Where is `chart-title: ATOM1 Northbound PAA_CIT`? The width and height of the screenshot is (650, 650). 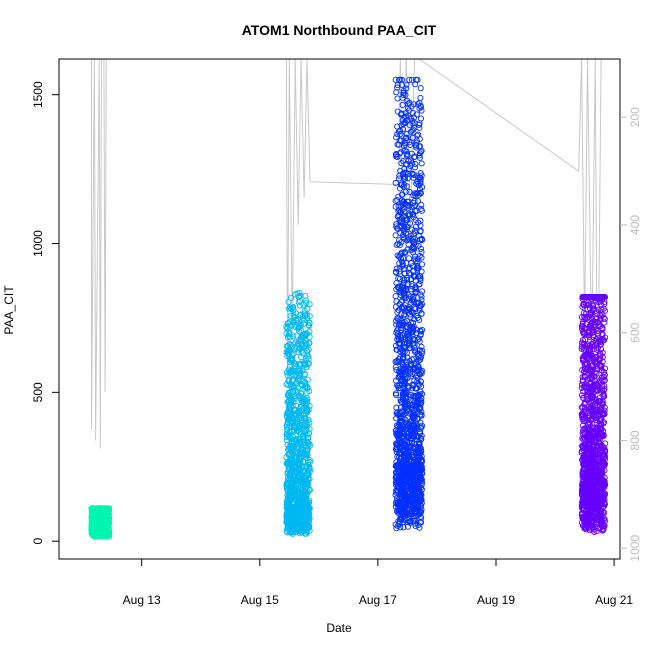 chart-title: ATOM1 Northbound PAA_CIT is located at coordinates (339, 30).